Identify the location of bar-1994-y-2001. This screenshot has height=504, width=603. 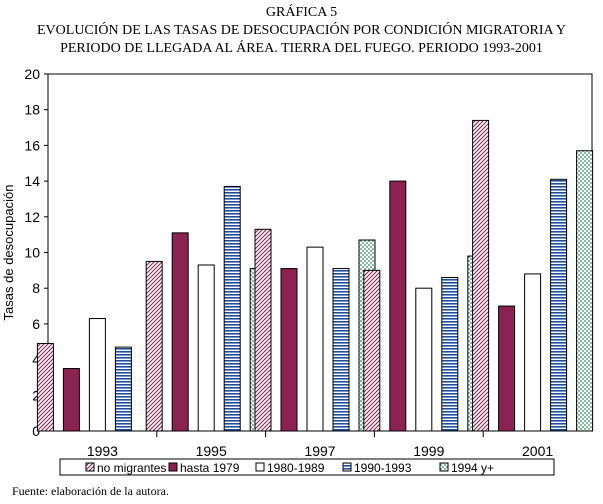
(585, 291).